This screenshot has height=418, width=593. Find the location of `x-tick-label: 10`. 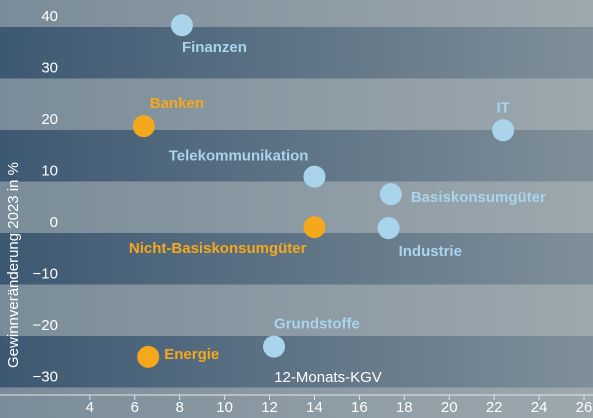

x-tick-label: 10 is located at coordinates (224, 407).